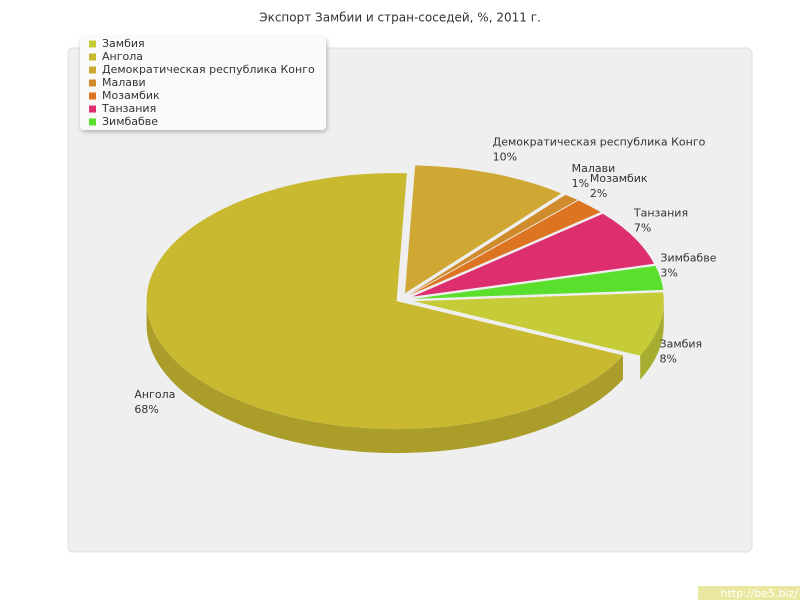 Image resolution: width=800 pixels, height=600 pixels. Describe the element at coordinates (154, 394) in the screenshot. I see `slice-label: Ангола` at that location.